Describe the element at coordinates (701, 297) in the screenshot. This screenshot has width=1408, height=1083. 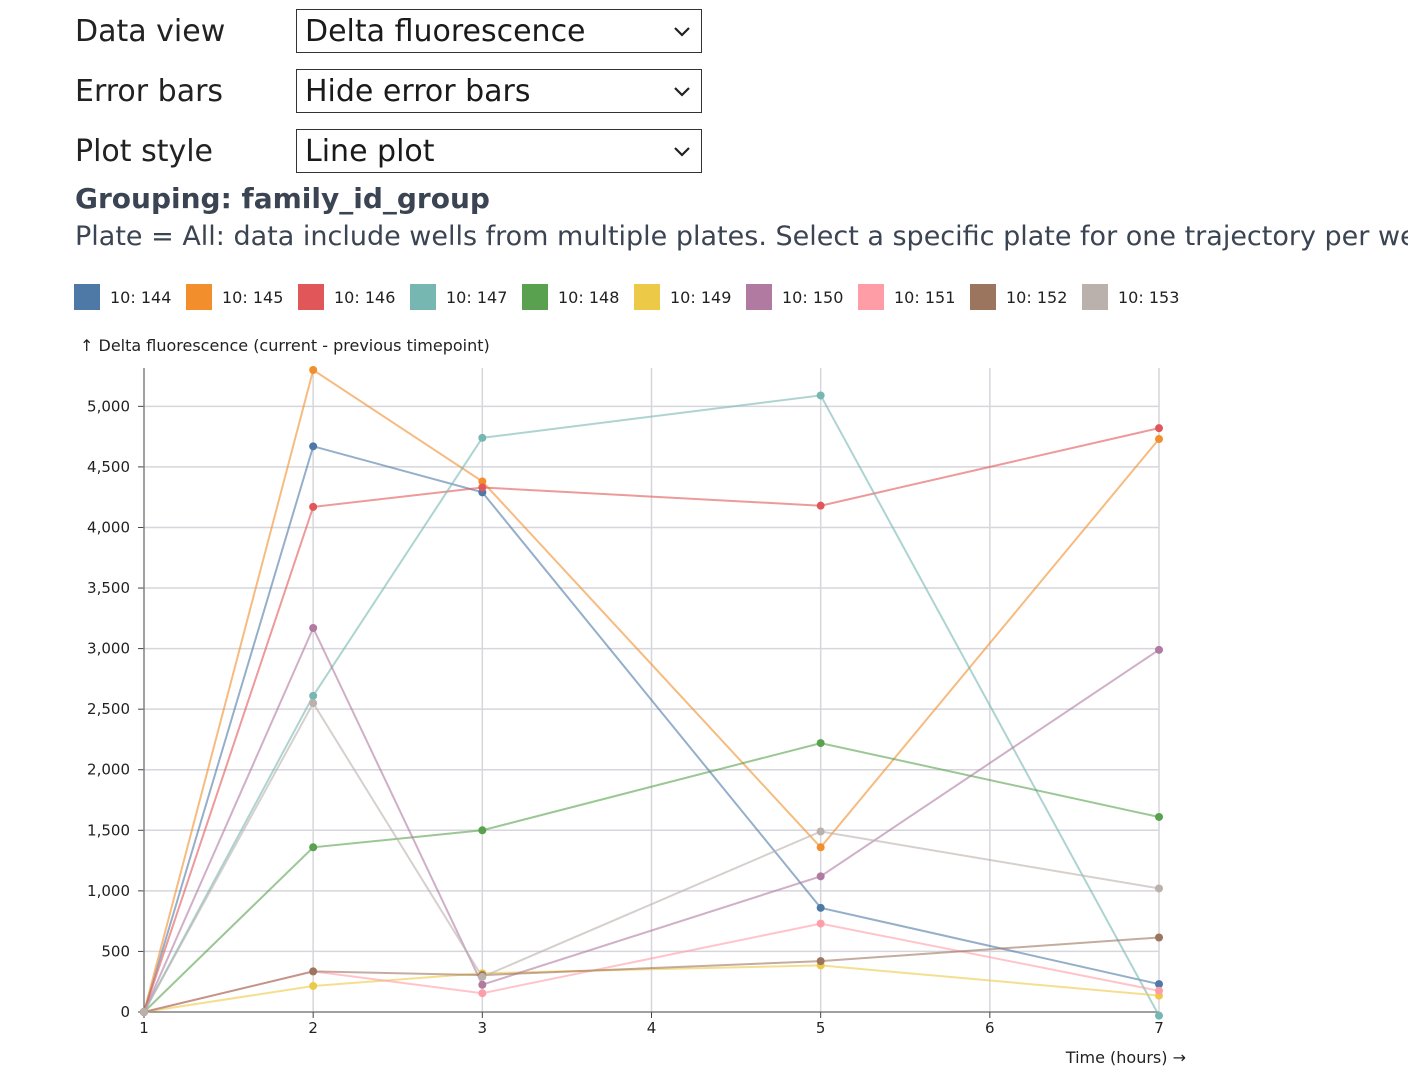
I see `legend-label: 10: 149` at that location.